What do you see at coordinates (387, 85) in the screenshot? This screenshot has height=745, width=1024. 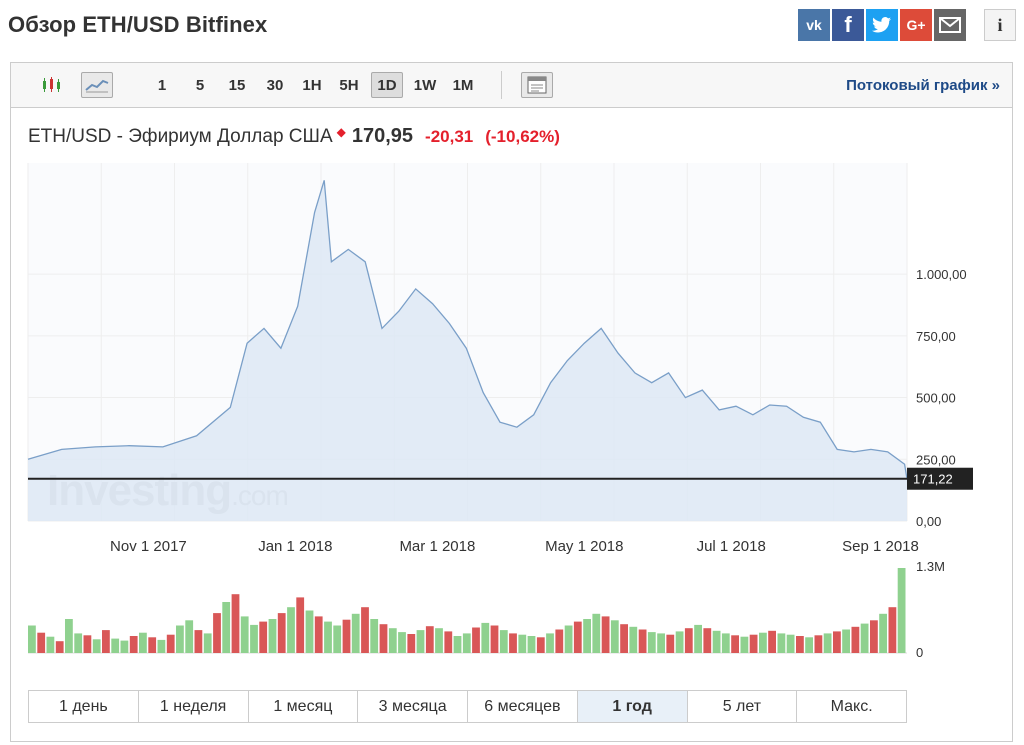 I see `interval-1d: 1D` at bounding box center [387, 85].